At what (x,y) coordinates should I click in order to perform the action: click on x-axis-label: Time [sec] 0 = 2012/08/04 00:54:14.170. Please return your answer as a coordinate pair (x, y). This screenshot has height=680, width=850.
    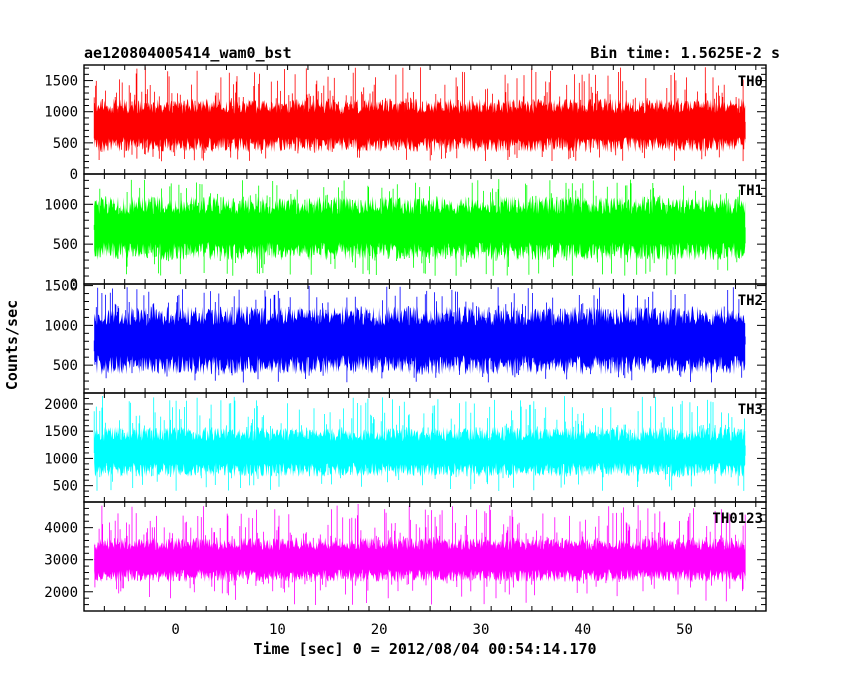
    Looking at the image, I should click on (424, 649).